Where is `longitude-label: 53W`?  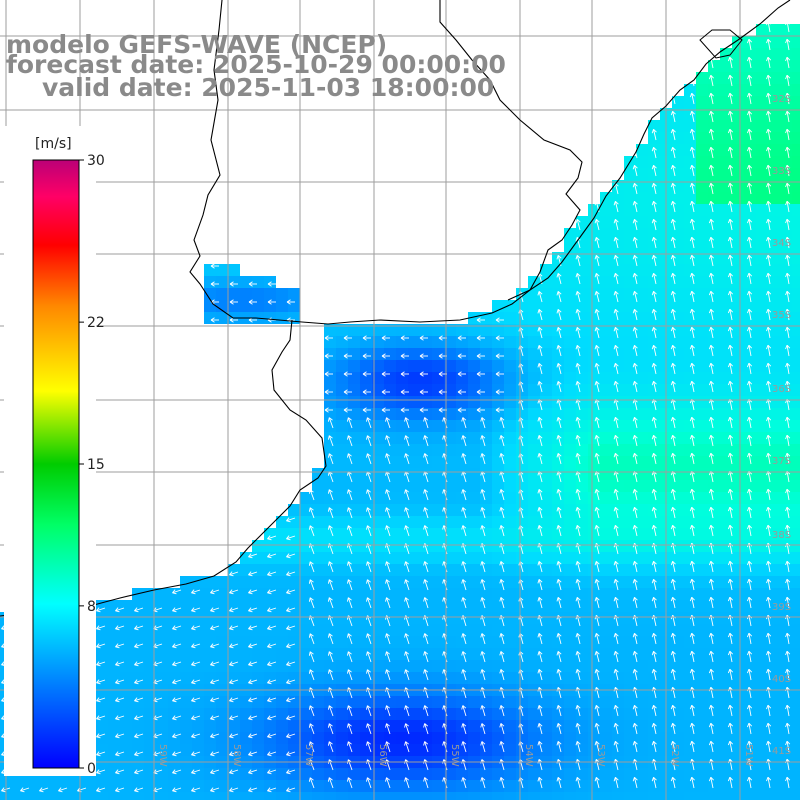 longitude-label: 53W is located at coordinates (600, 755).